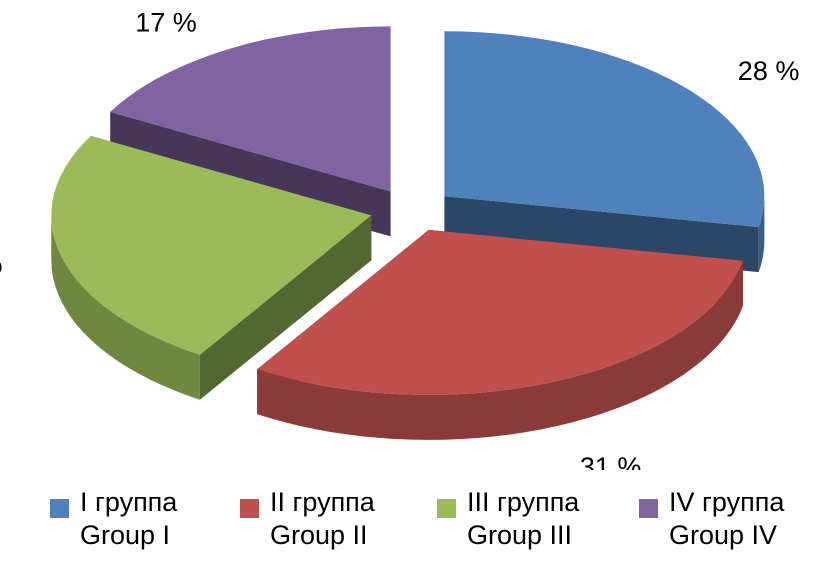 This screenshot has height=564, width=838. I want to click on legend-label-en: Group II, so click(319, 535).